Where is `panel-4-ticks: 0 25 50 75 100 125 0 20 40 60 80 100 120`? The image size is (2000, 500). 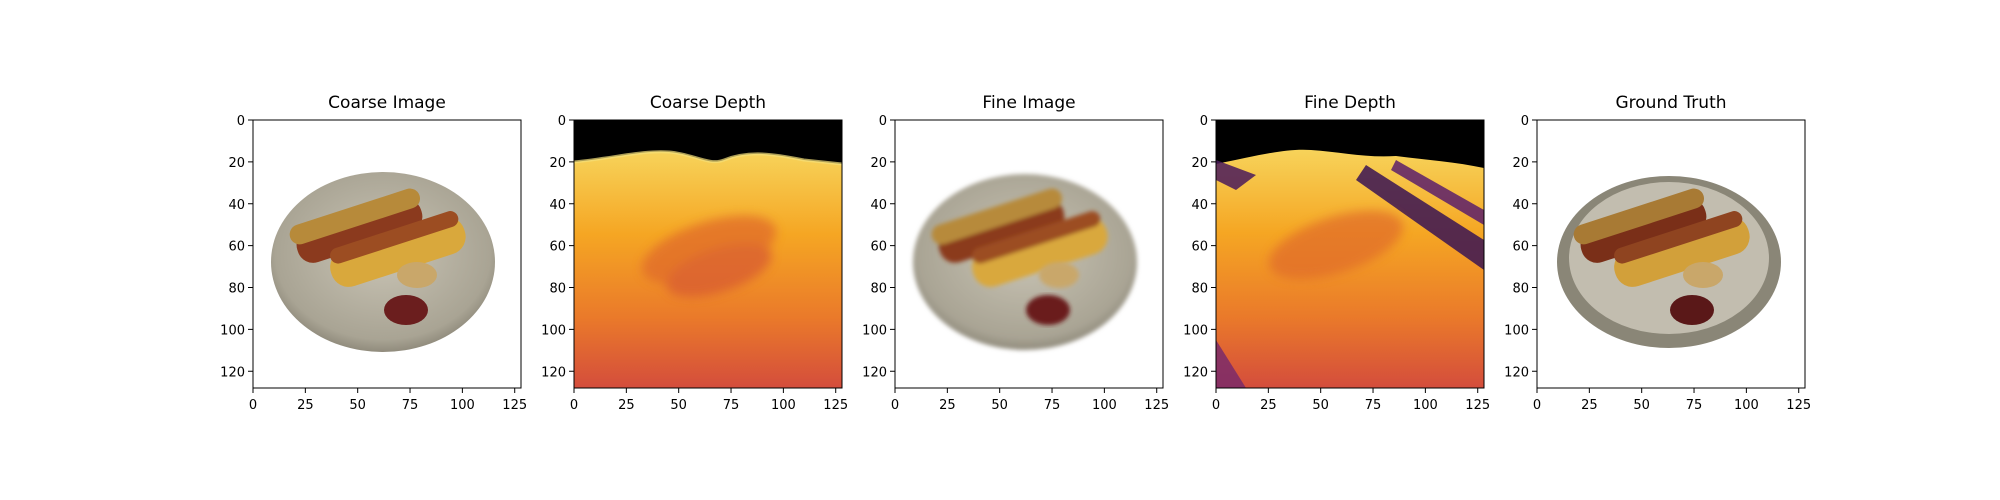
panel-4-ticks: 0 25 50 75 100 125 0 20 40 60 80 100 120 is located at coordinates (1657, 263).